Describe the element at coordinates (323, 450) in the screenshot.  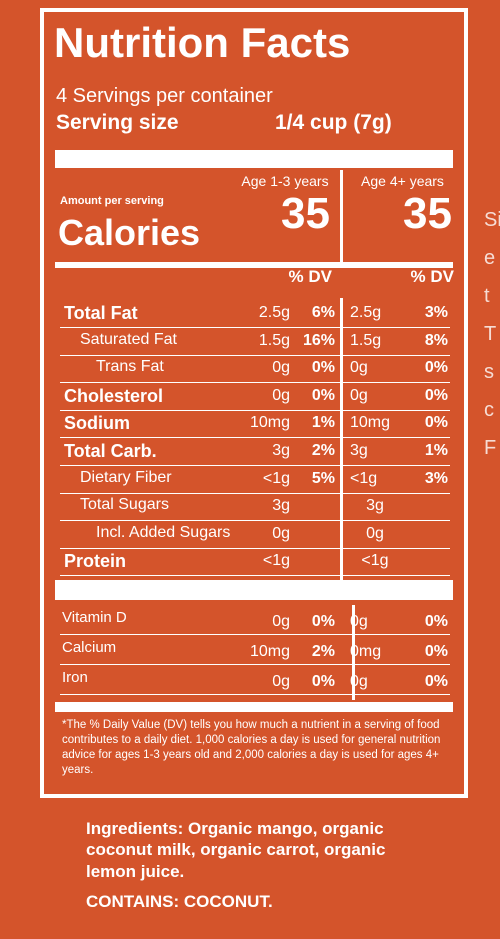
I see `daily-value: 2%` at that location.